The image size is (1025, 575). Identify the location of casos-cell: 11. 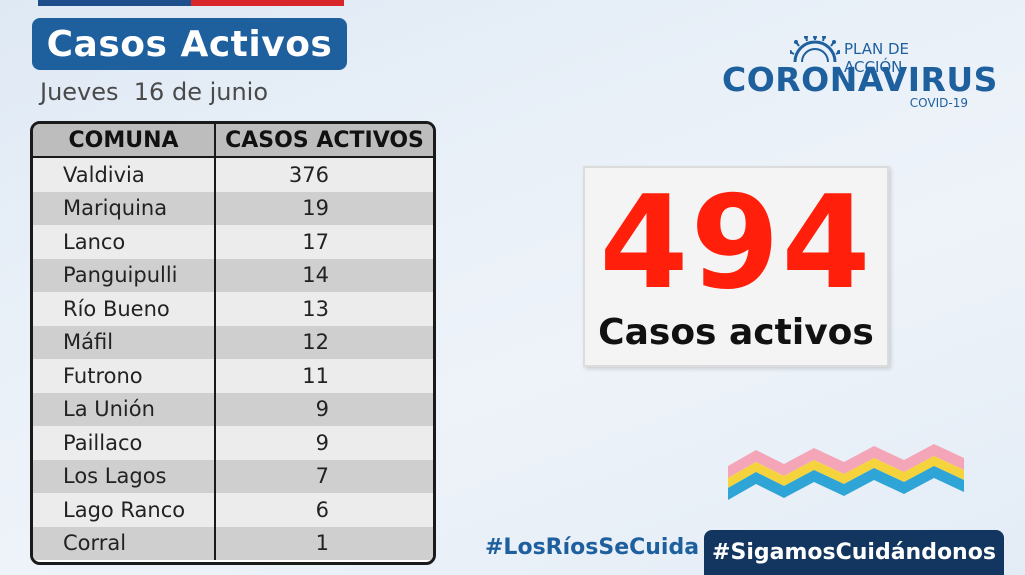
(324, 376).